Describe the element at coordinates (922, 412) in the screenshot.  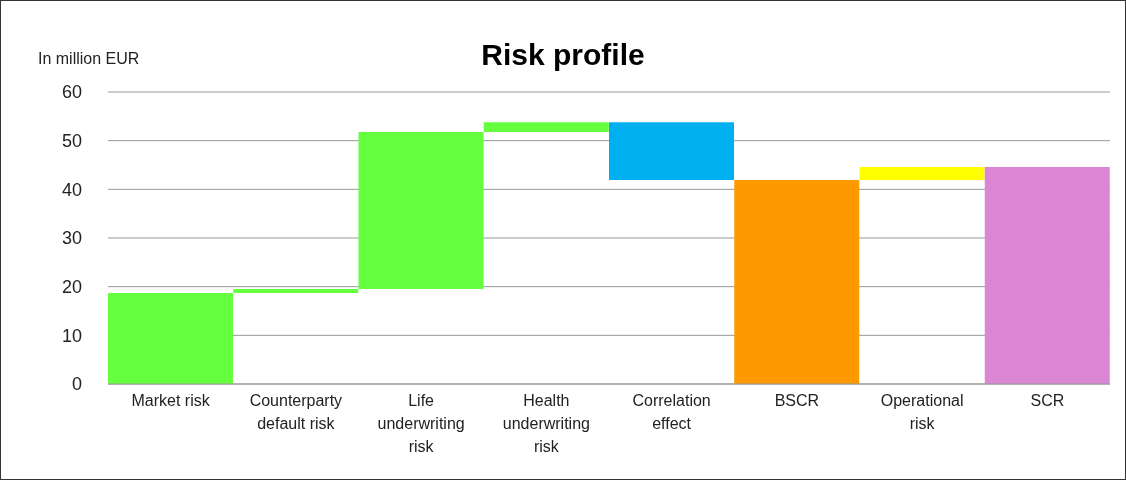
I see `x-tick-label: Operational risk` at that location.